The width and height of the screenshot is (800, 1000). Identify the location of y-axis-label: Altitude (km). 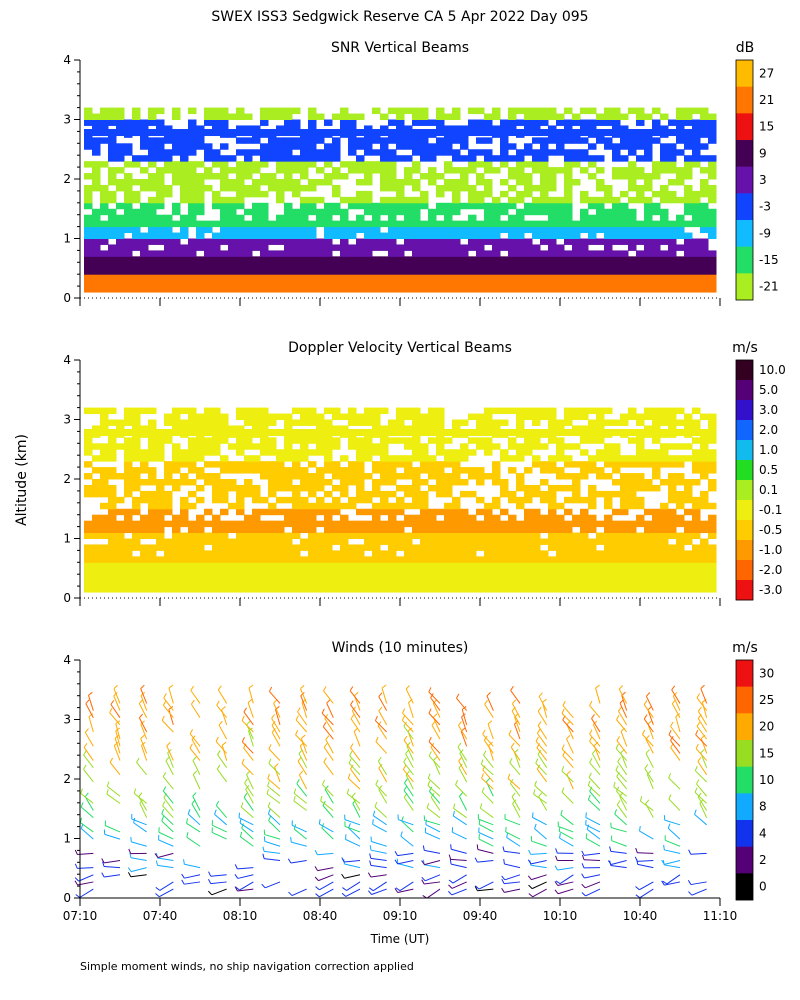
(22, 480).